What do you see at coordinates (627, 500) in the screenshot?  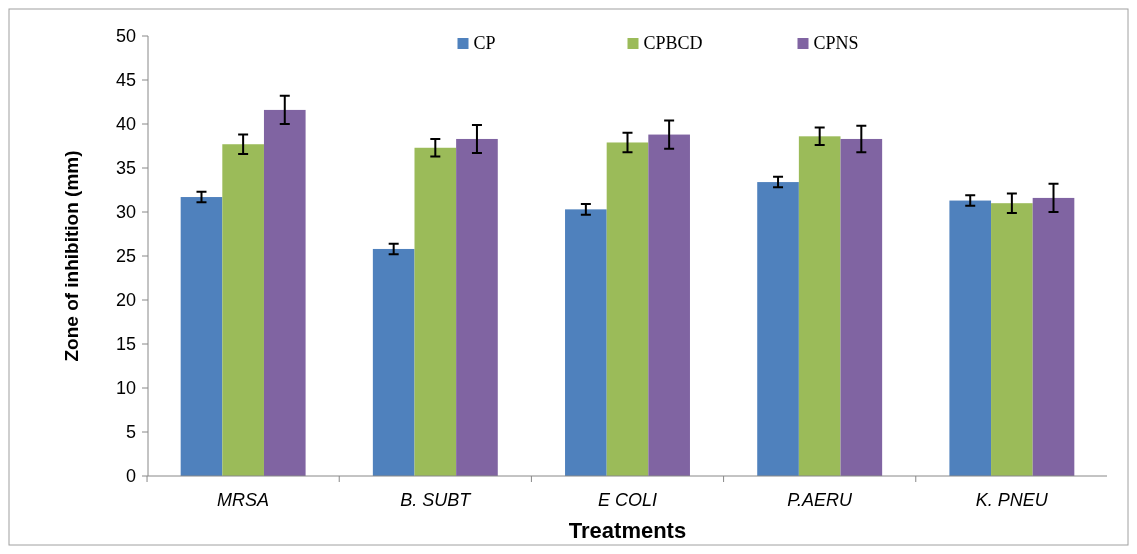 I see `x-tick-label: E COLI` at bounding box center [627, 500].